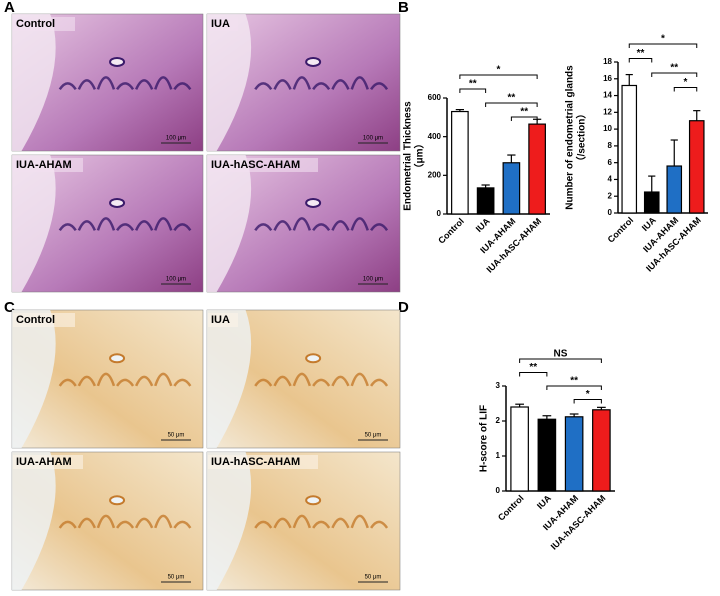 The image size is (720, 596). Describe the element at coordinates (484, 438) in the screenshot. I see `y-axis-label: H-score of LIF` at that location.